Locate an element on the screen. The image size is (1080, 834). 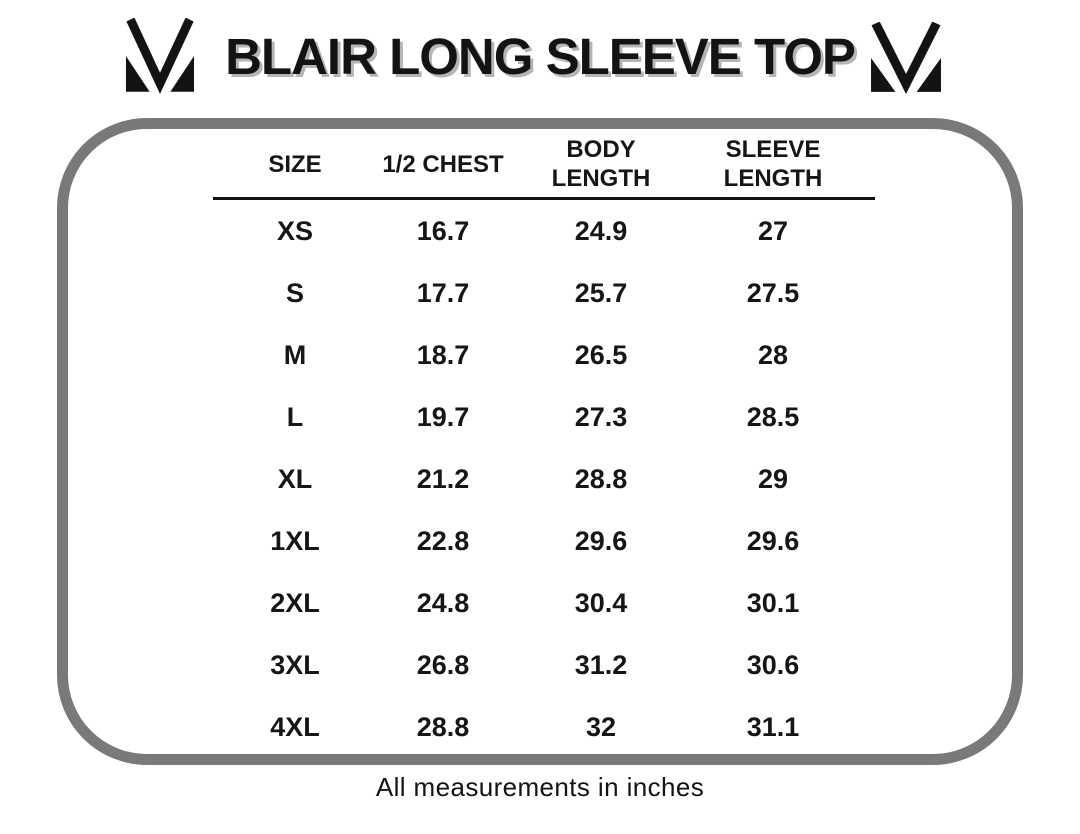
size-label: S is located at coordinates (294, 292).